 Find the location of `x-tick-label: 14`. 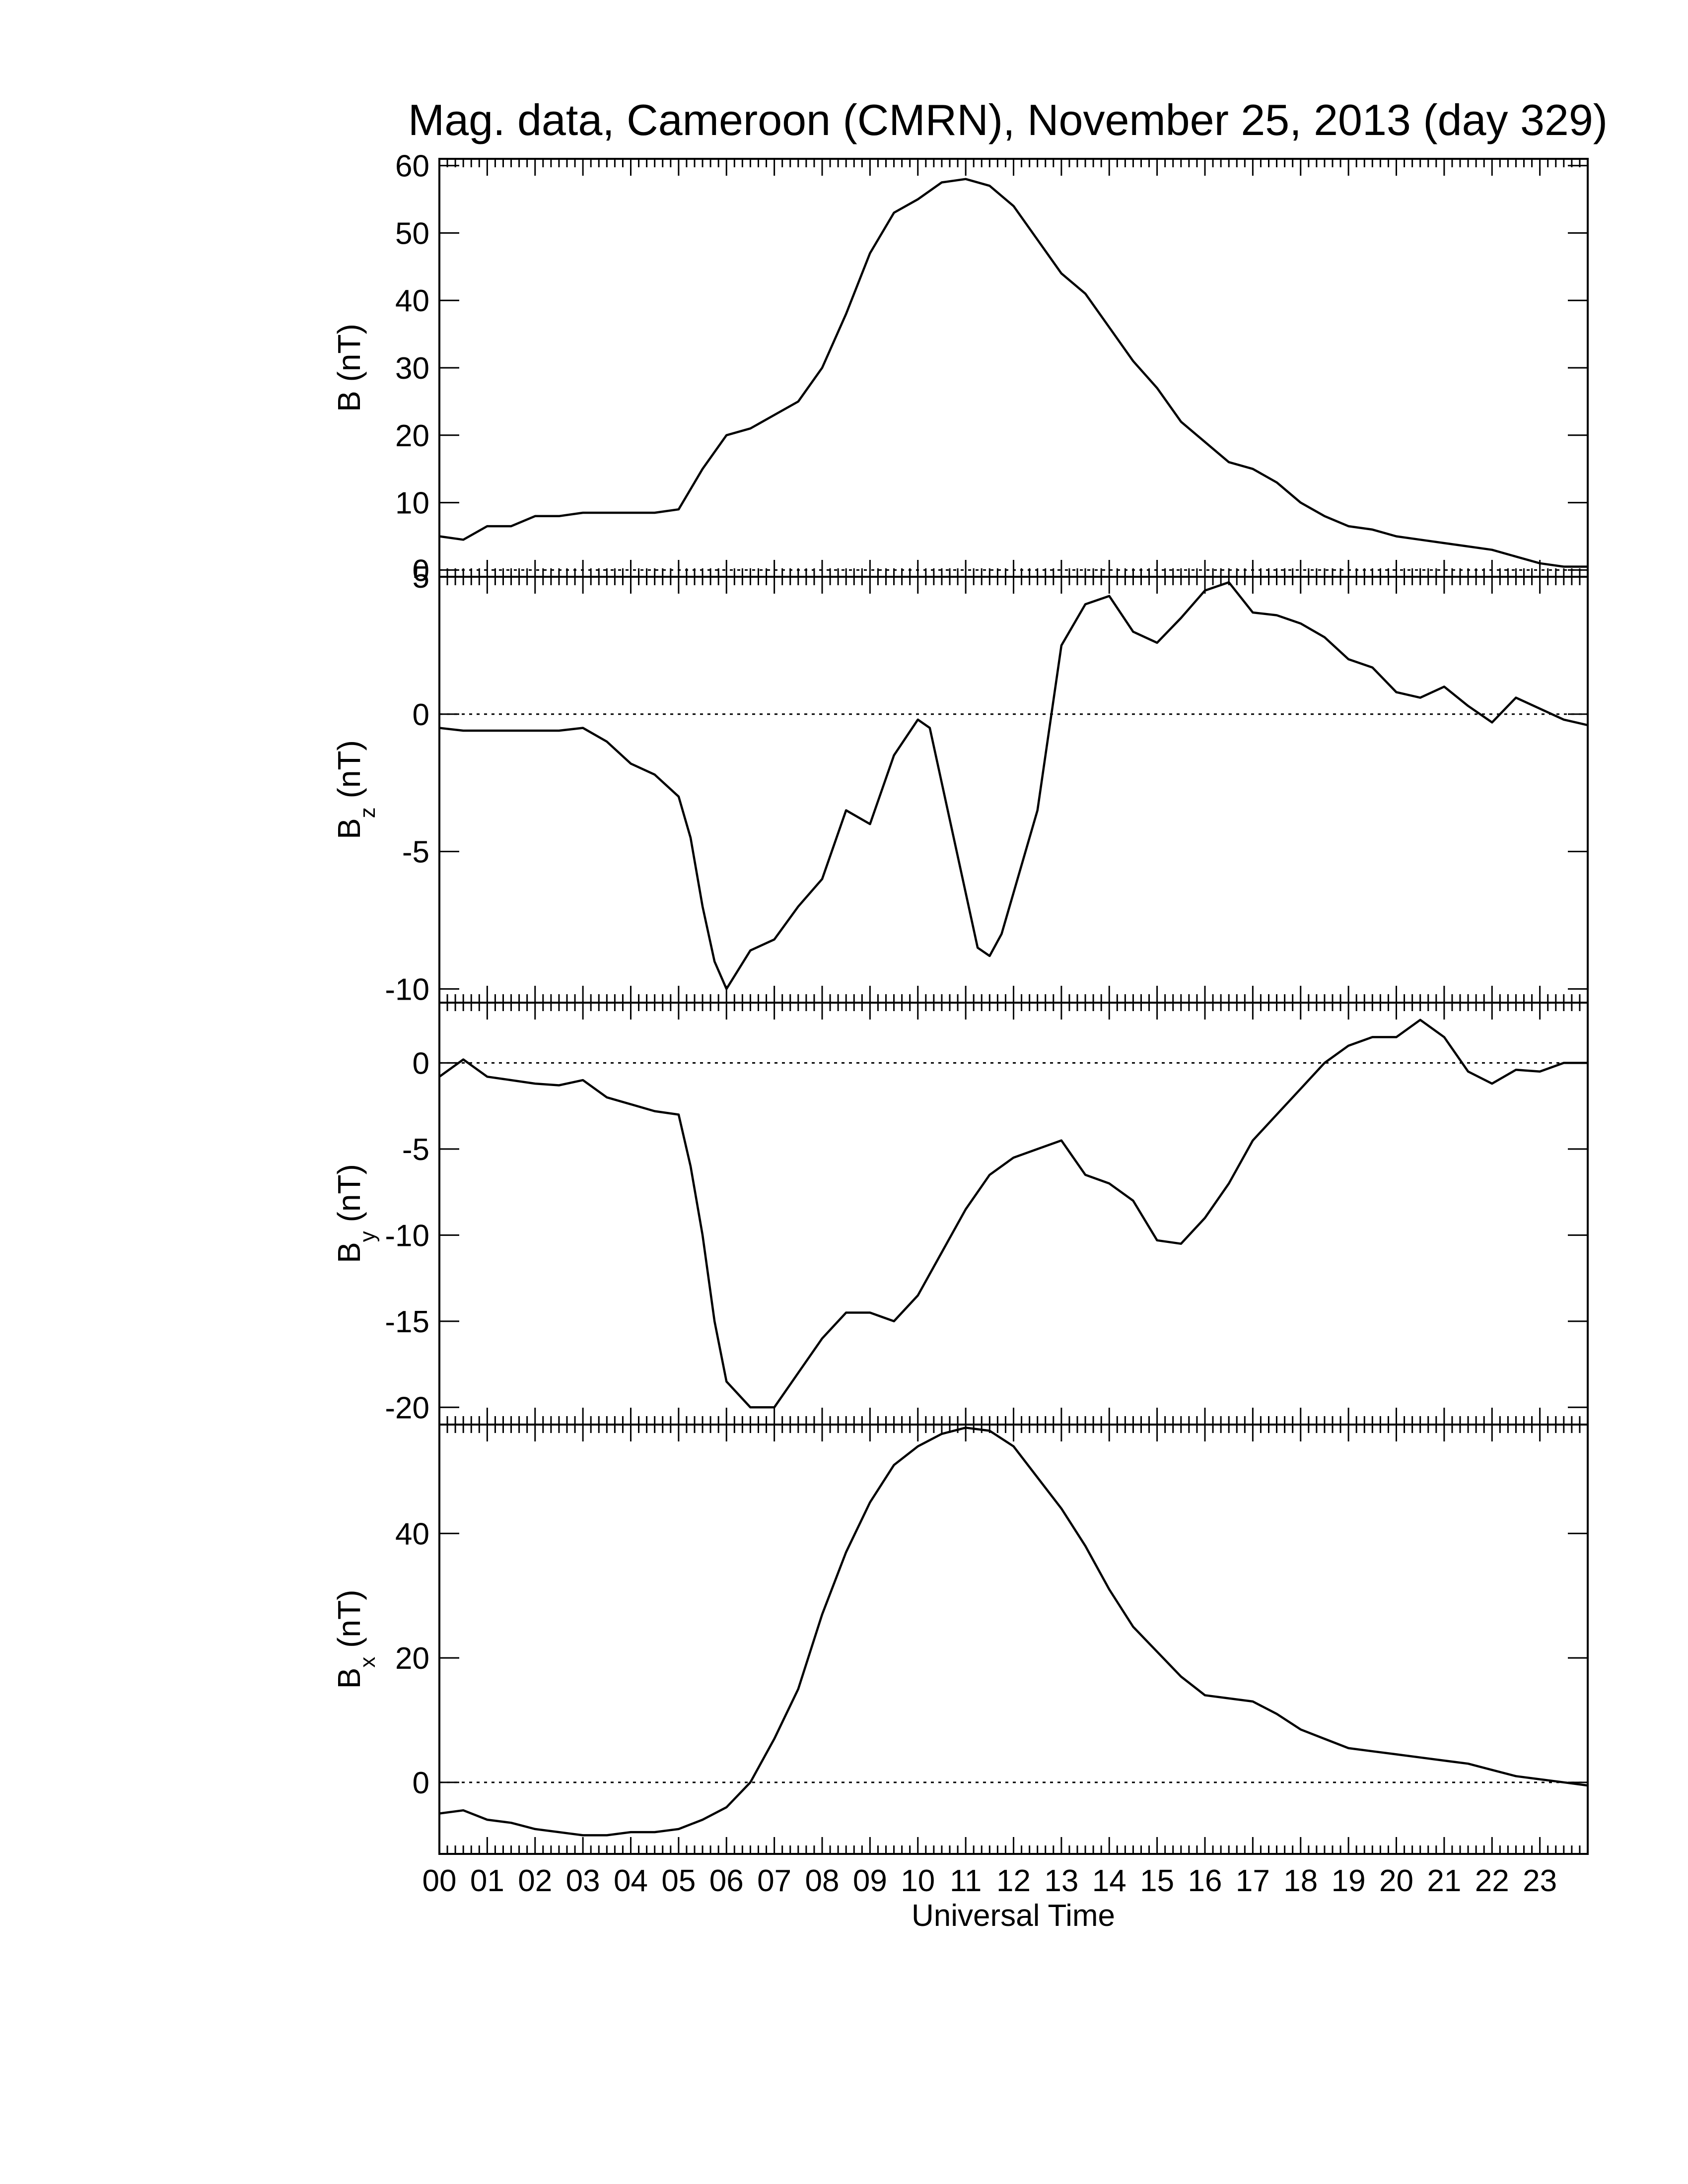

x-tick-label: 14 is located at coordinates (1109, 1881).